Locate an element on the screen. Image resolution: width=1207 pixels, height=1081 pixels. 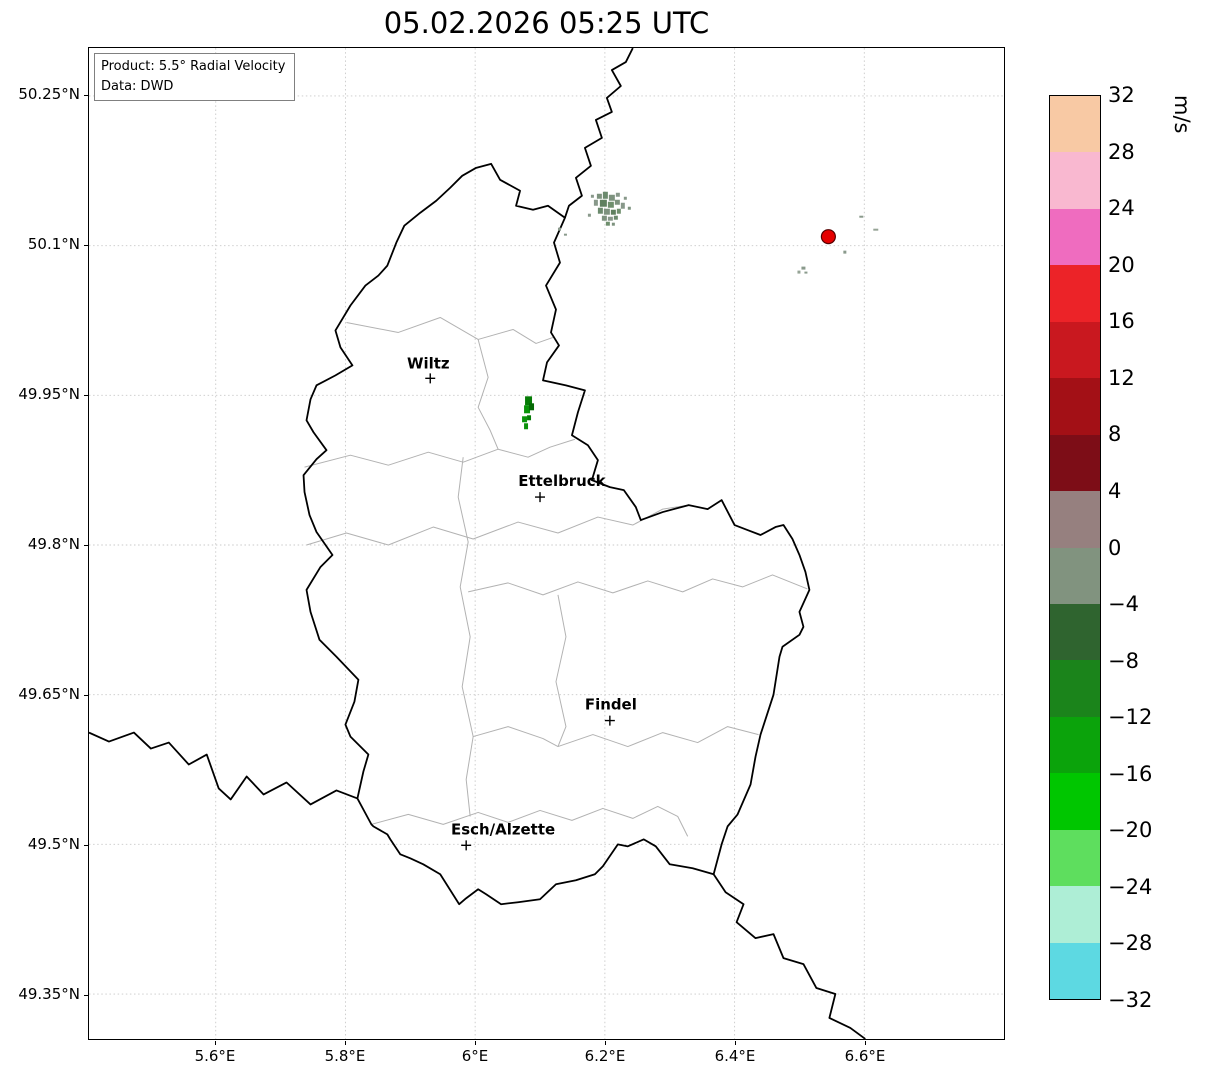
border-belgium-france is located at coordinates (223, 768).